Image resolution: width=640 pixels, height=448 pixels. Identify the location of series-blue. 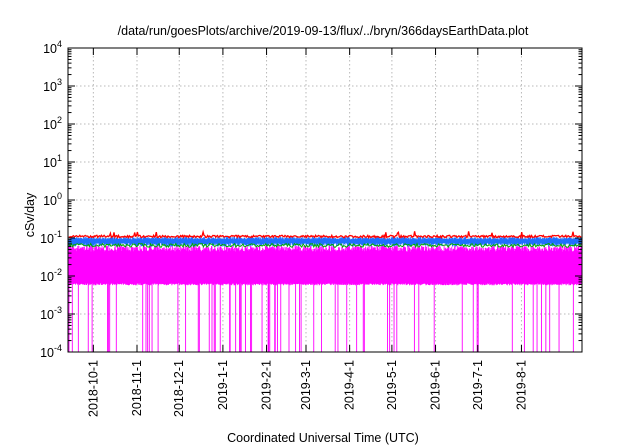
(325, 241).